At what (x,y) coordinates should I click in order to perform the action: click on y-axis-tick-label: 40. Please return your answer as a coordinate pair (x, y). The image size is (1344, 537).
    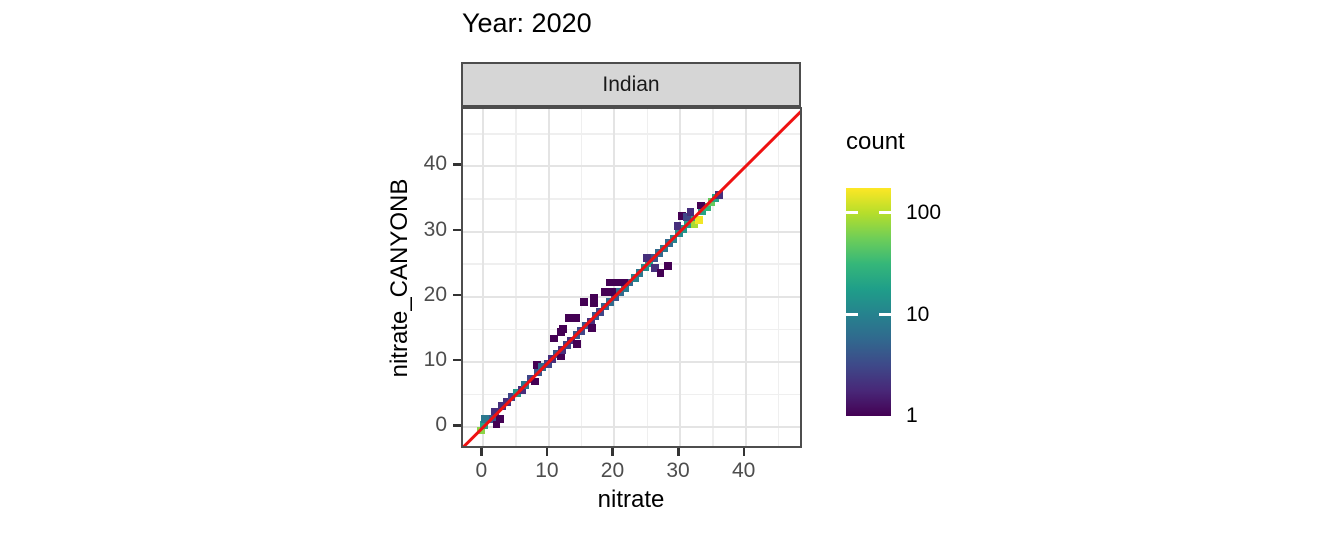
    Looking at the image, I should click on (435, 164).